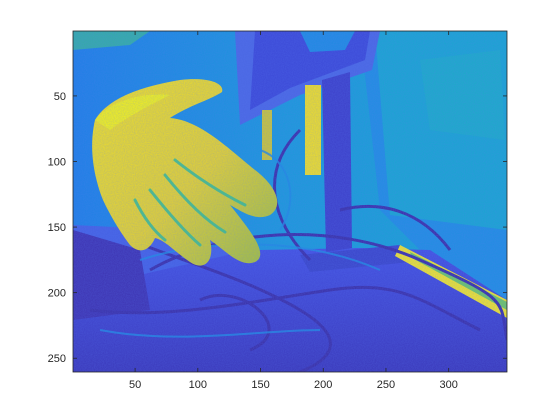  Describe the element at coordinates (57, 359) in the screenshot. I see `y-tick-label: 250` at that location.